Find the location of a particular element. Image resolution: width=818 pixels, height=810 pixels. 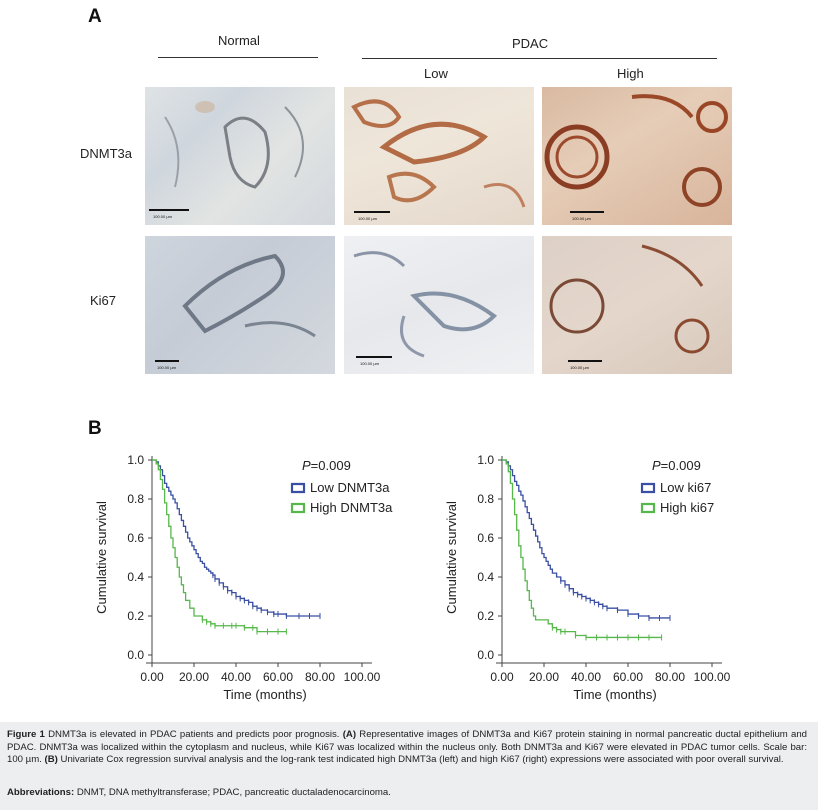

group-pdac-rule is located at coordinates (539, 58).